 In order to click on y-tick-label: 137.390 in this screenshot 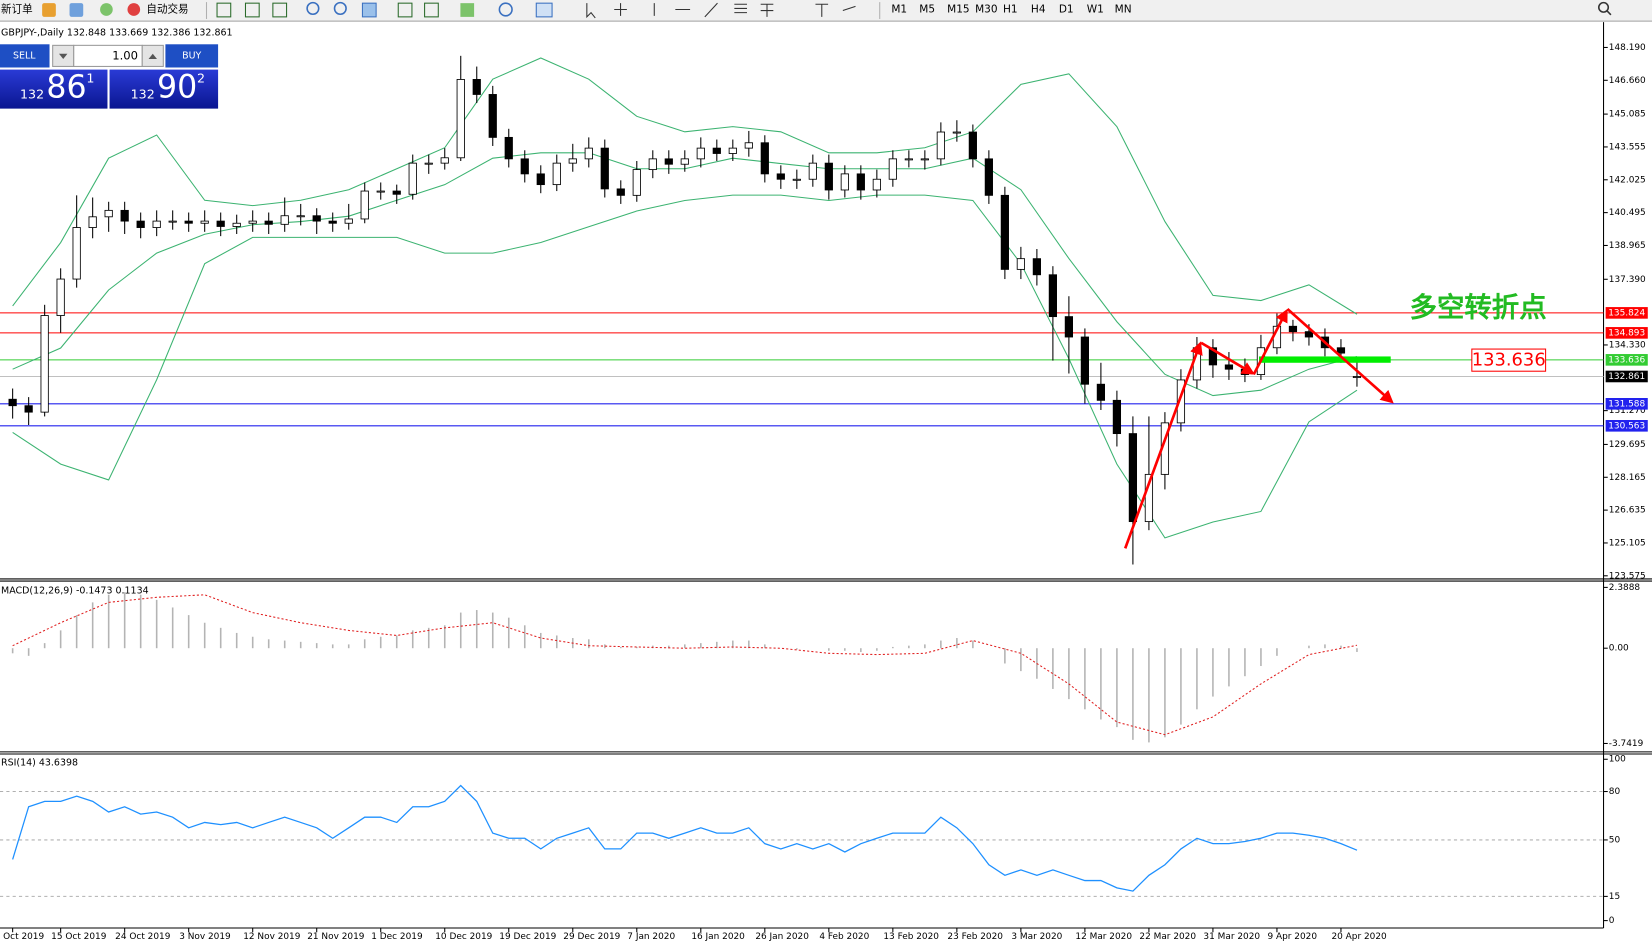, I will do `click(1627, 280)`.